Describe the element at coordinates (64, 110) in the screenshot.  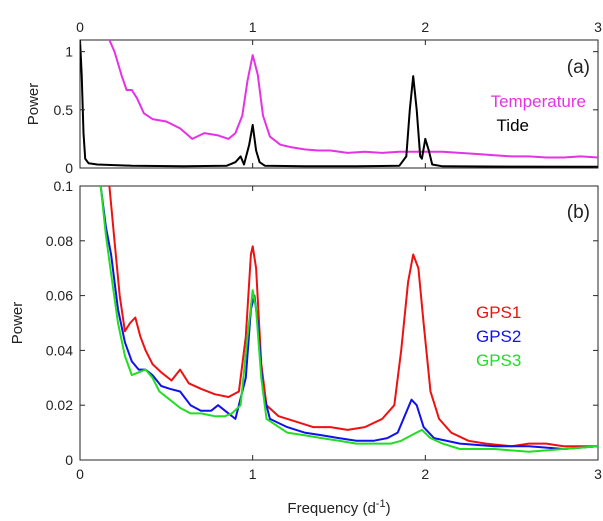
I see `y-tick-label: 0.5` at that location.